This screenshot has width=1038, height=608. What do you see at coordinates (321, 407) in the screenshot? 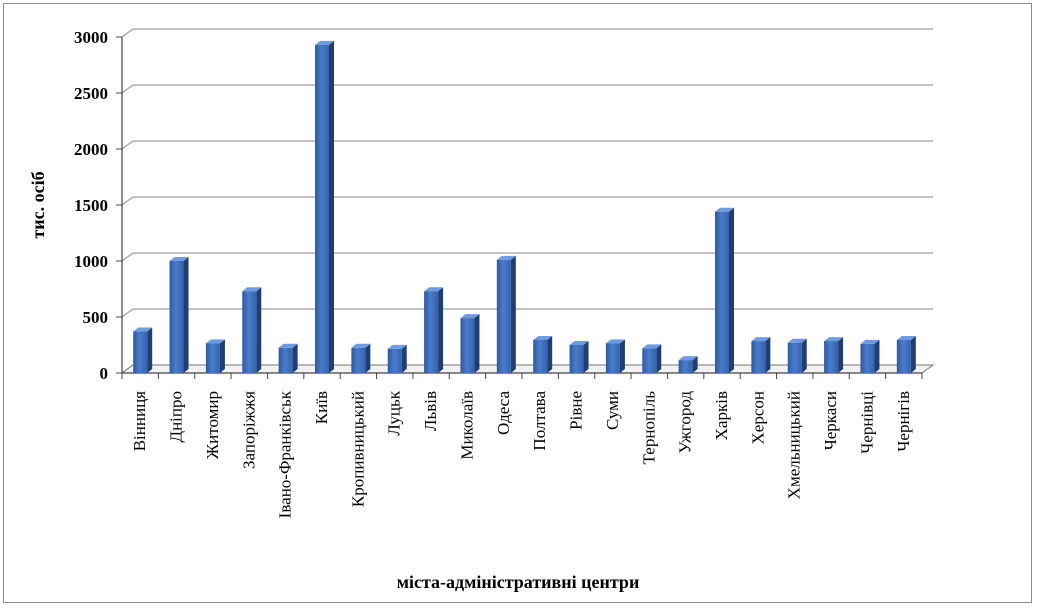
I see `x-tick-label: Київ` at bounding box center [321, 407].